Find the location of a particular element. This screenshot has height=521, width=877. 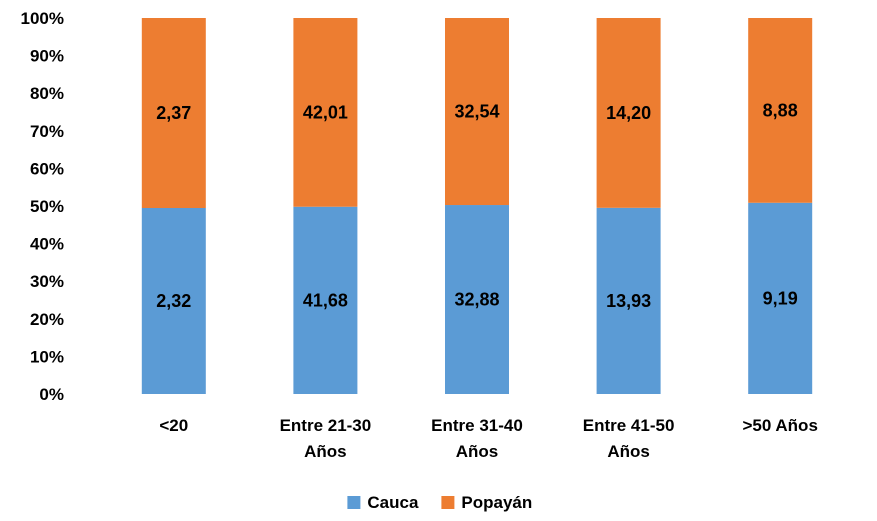

y-tick-label: 20% is located at coordinates (47, 319).